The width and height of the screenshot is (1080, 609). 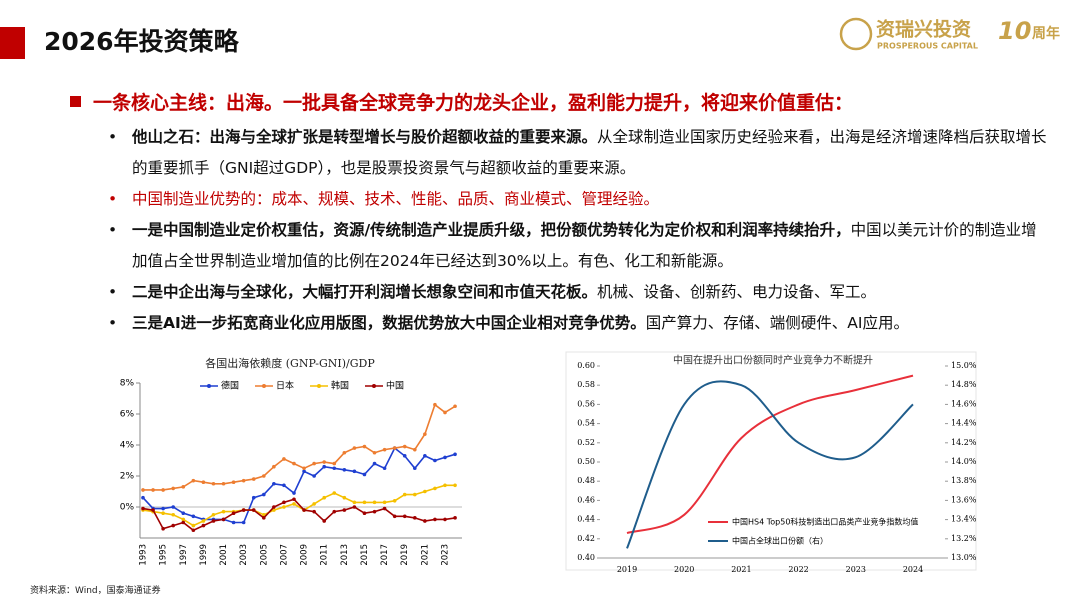 I want to click on x-tick-label: 1993, so click(x=144, y=555).